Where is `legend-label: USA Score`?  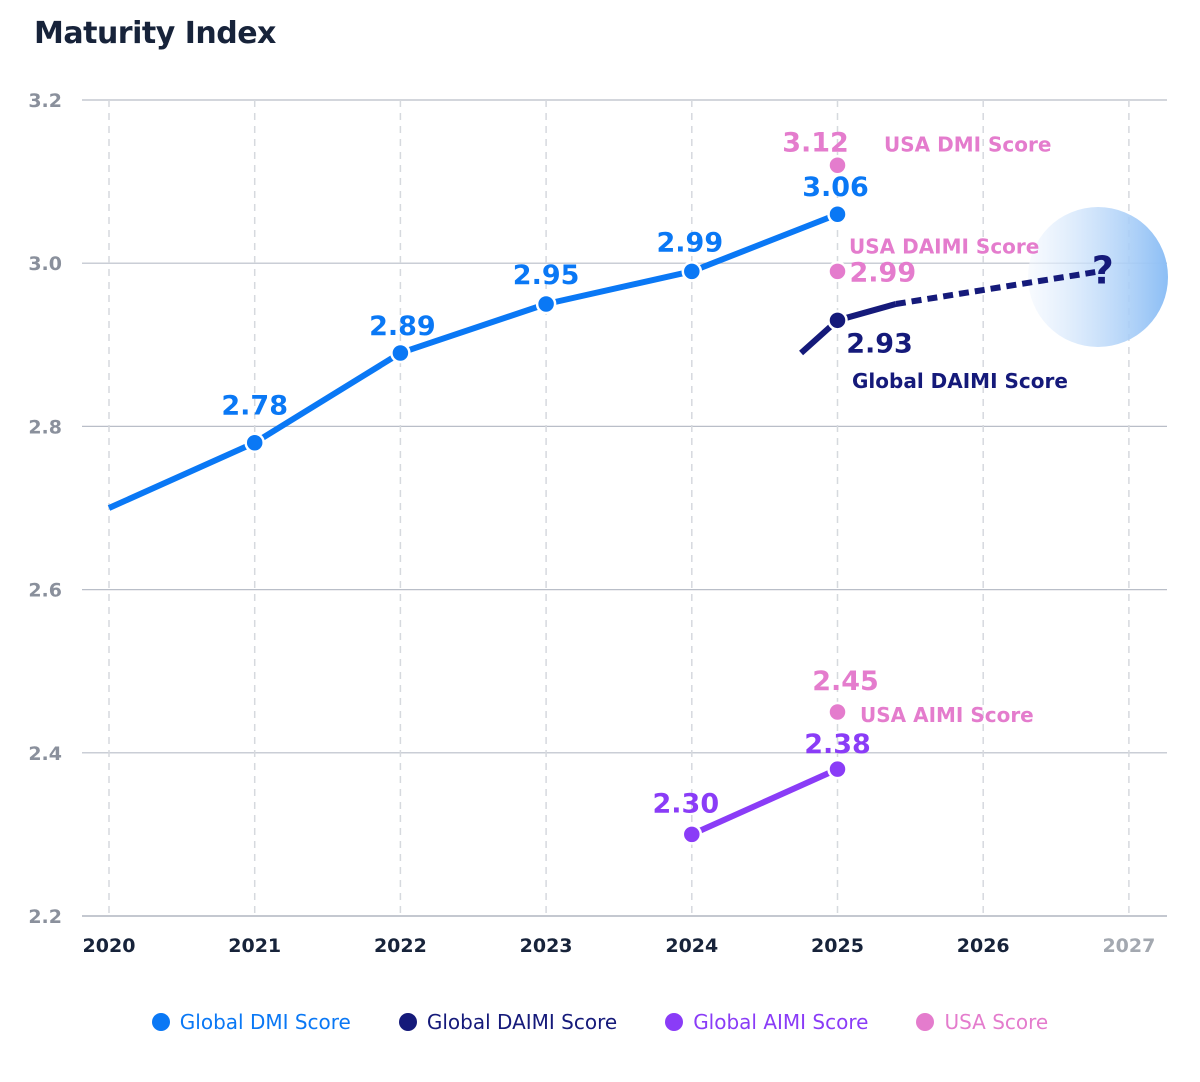 legend-label: USA Score is located at coordinates (996, 1022).